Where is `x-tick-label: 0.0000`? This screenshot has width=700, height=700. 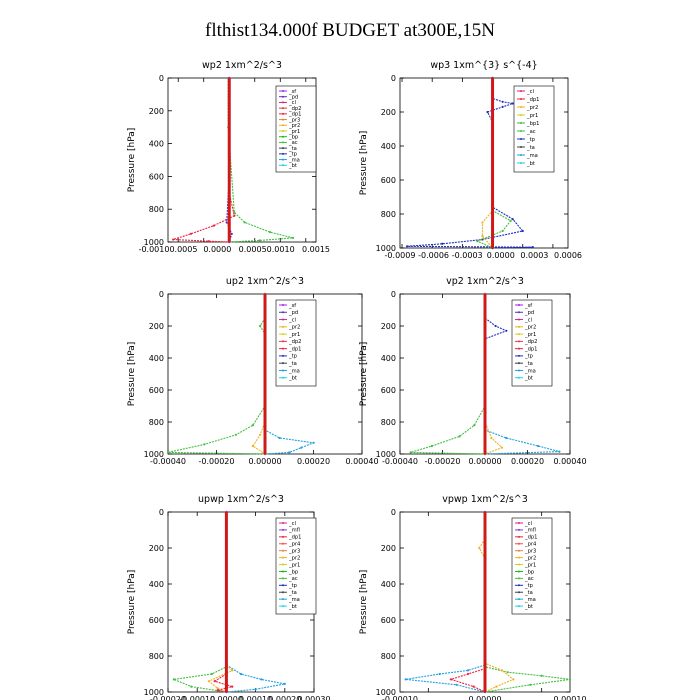 x-tick-label: 0.0000 is located at coordinates (501, 255).